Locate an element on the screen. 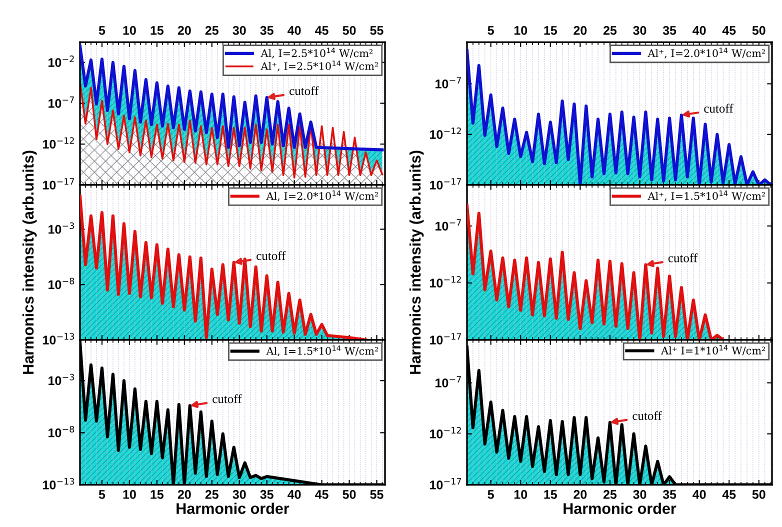 The height and width of the screenshot is (527, 782). legend-label: Al, I=2.0*10$^{14}$ W/cm² is located at coordinates (322, 196).